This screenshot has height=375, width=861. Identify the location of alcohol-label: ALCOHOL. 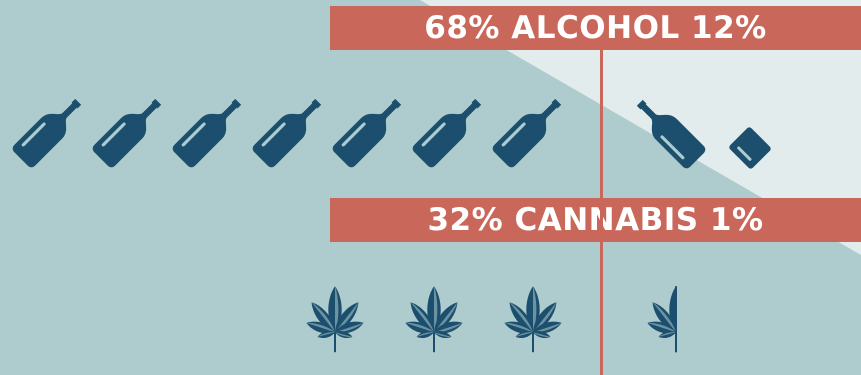
(595, 28).